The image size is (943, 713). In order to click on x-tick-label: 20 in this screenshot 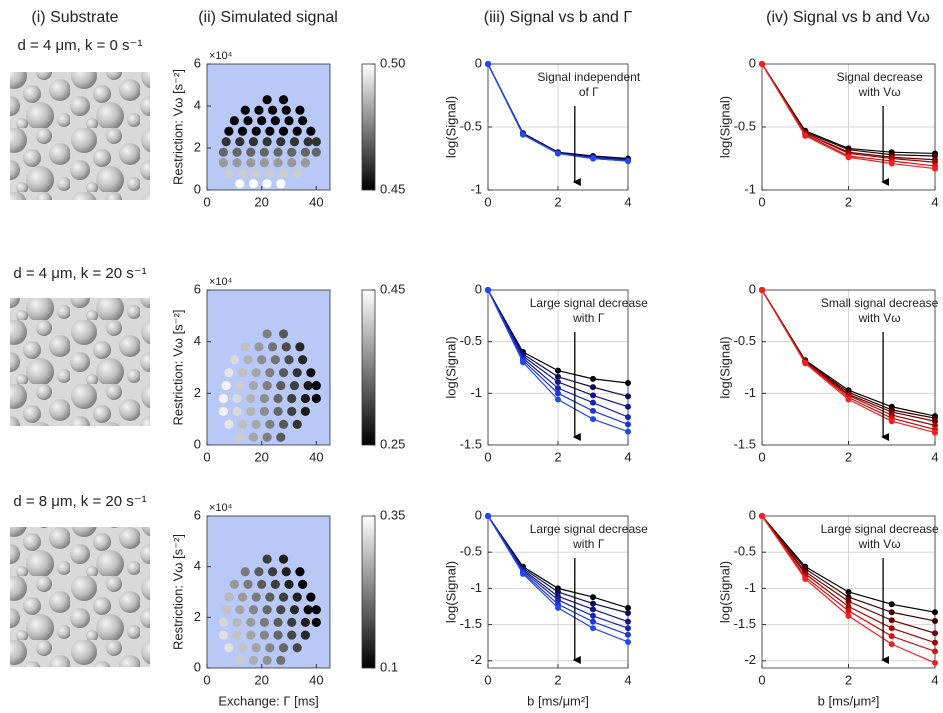, I will do `click(261, 679)`.